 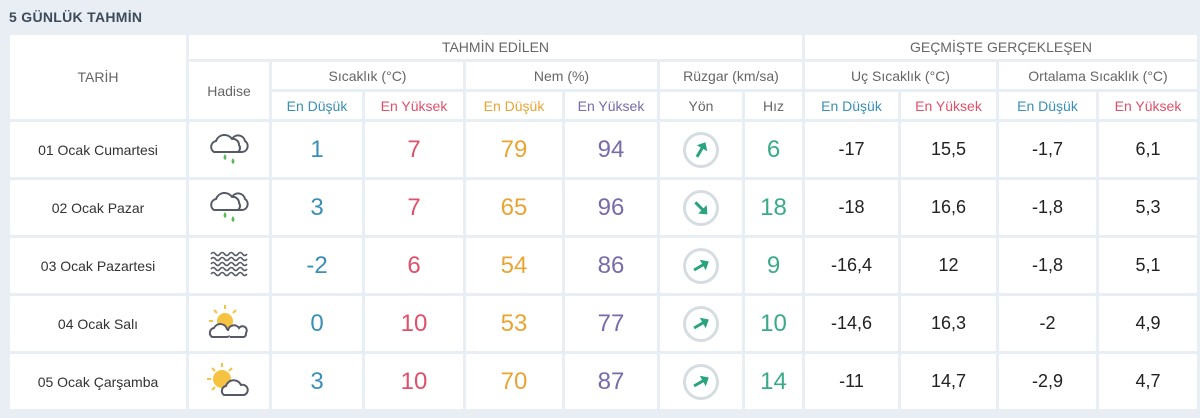 What do you see at coordinates (414, 105) in the screenshot?
I see `header-temp-max: En Yüksek` at bounding box center [414, 105].